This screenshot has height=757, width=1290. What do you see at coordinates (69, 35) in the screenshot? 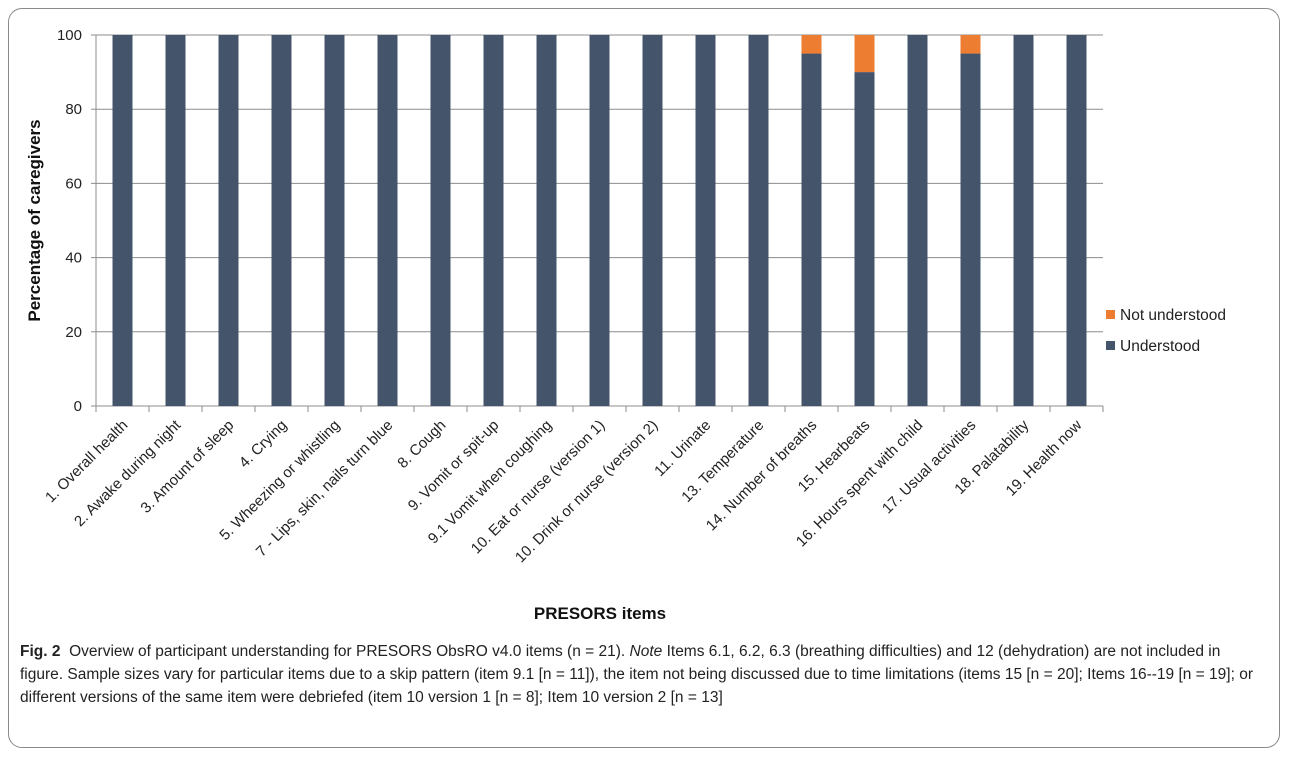
I see `y-tick-label: 100` at bounding box center [69, 35].